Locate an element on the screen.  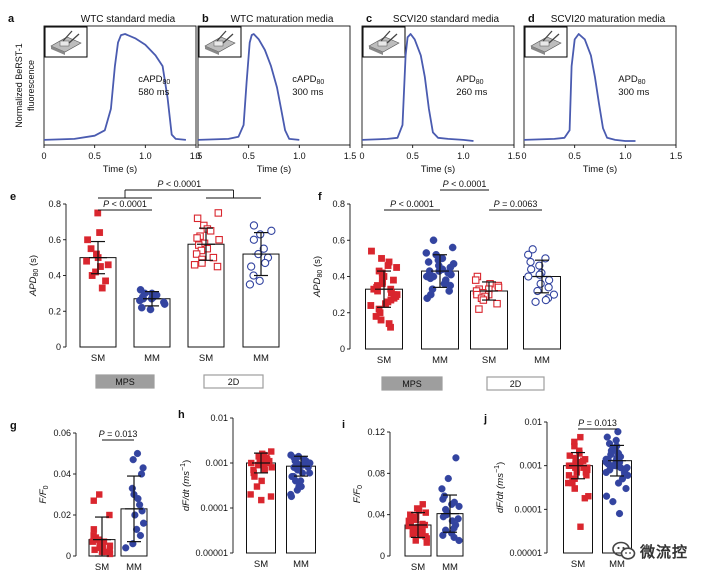
x-tick-label-g-0: SM is located at coordinates (102, 567).